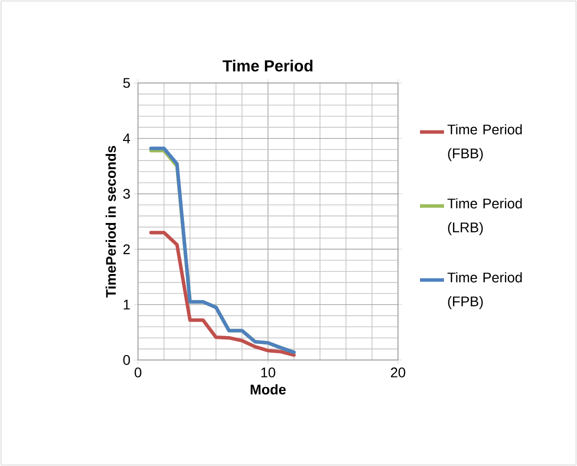 Image resolution: width=577 pixels, height=466 pixels. Describe the element at coordinates (126, 83) in the screenshot. I see `y-tick-label: 5` at that location.